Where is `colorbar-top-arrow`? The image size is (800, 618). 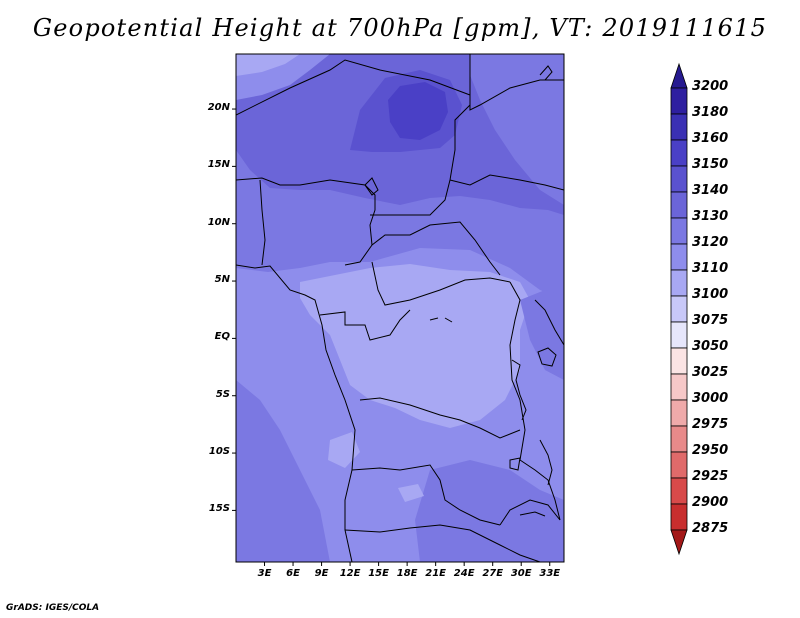
colorbar-top-arrow is located at coordinates (679, 75).